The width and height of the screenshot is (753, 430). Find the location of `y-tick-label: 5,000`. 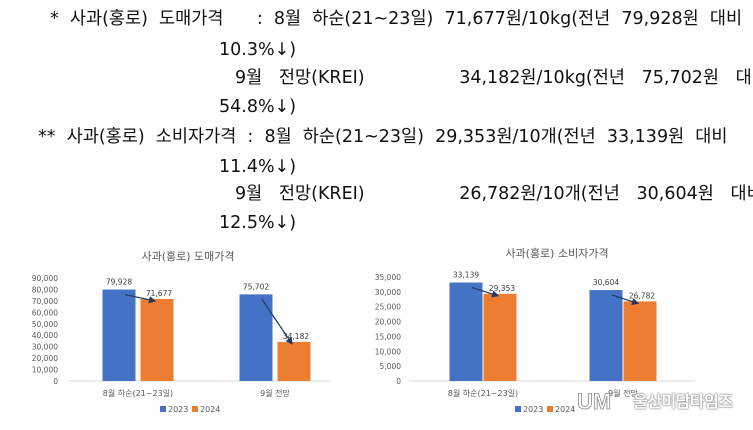

y-tick-label: 5,000 is located at coordinates (391, 366).